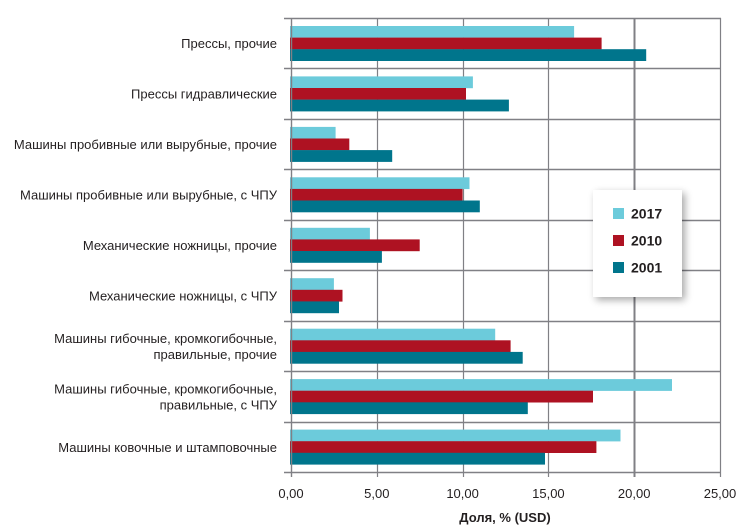  What do you see at coordinates (618, 267) in the screenshot?
I see `legend-swatch-2001` at bounding box center [618, 267].